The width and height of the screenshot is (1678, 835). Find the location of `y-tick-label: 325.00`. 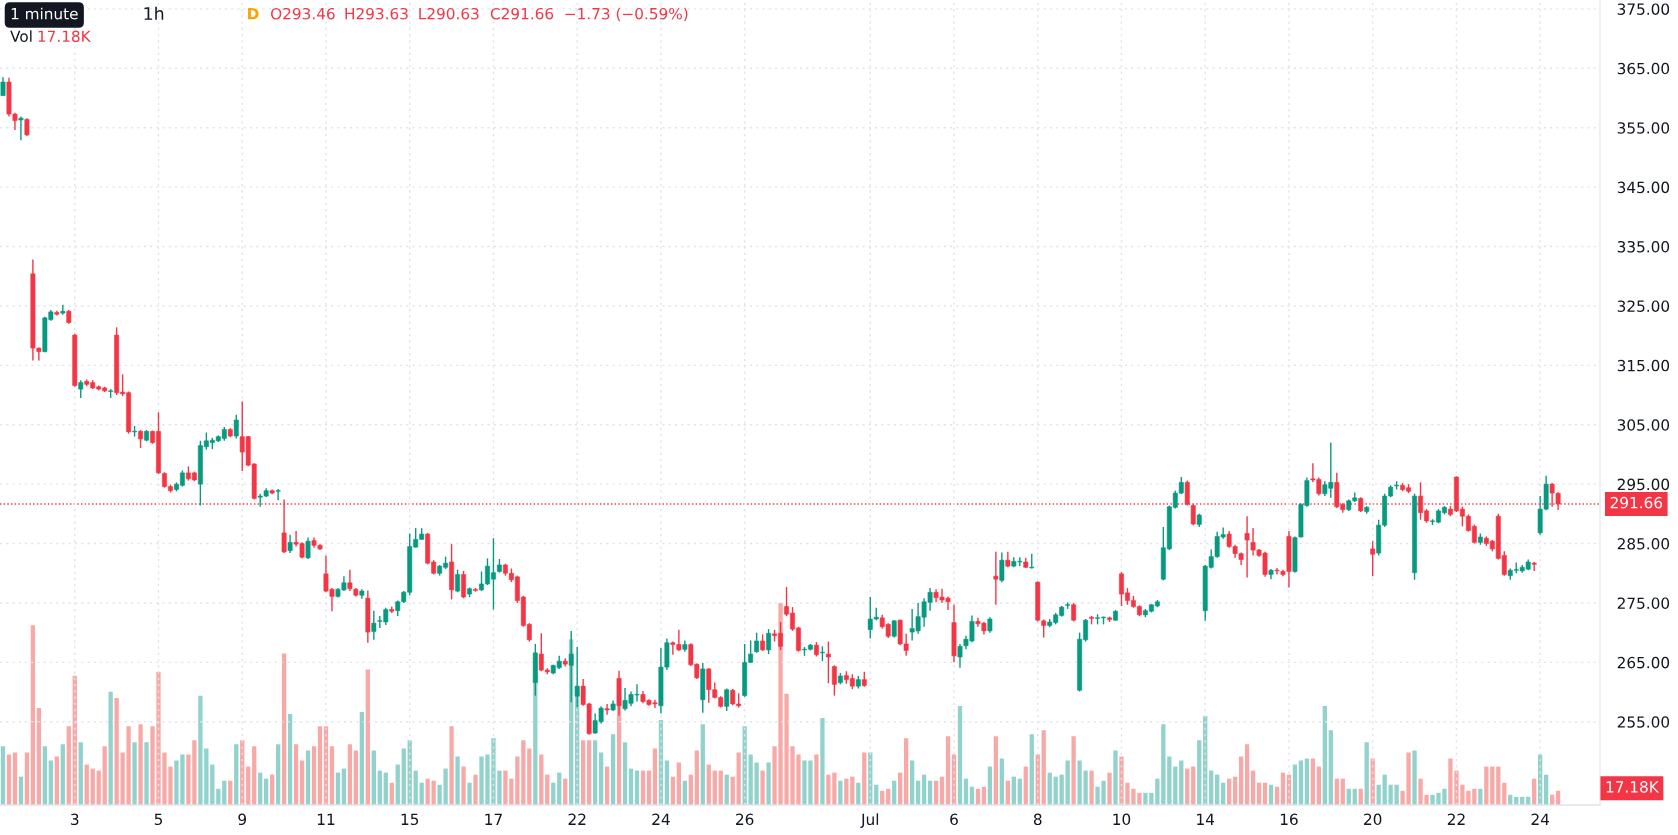

y-tick-label: 325.00 is located at coordinates (1643, 306).